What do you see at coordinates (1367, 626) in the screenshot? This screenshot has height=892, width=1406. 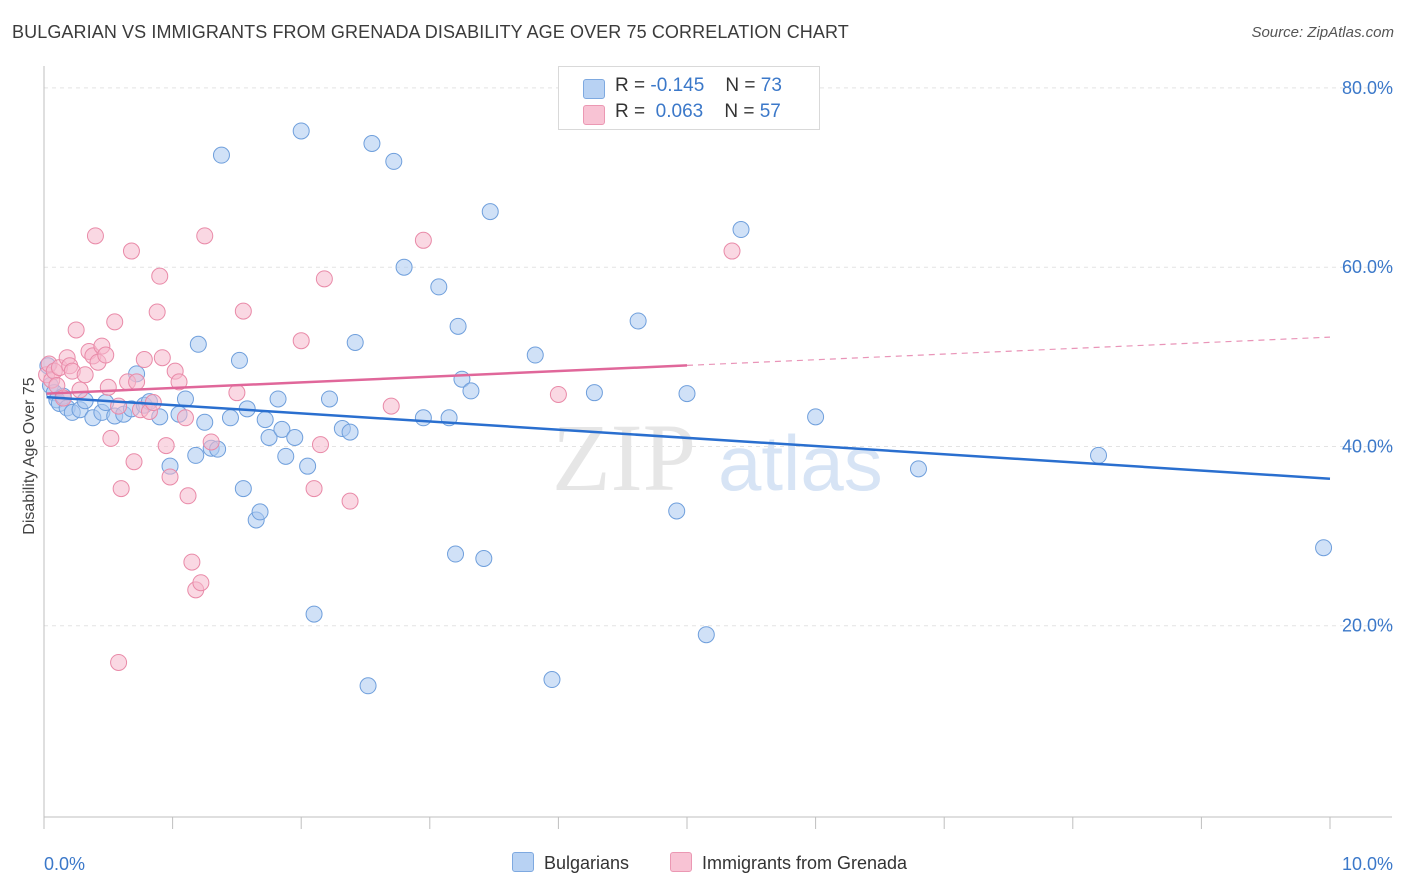 I see `y-tick-label: 20.0%` at bounding box center [1367, 626].